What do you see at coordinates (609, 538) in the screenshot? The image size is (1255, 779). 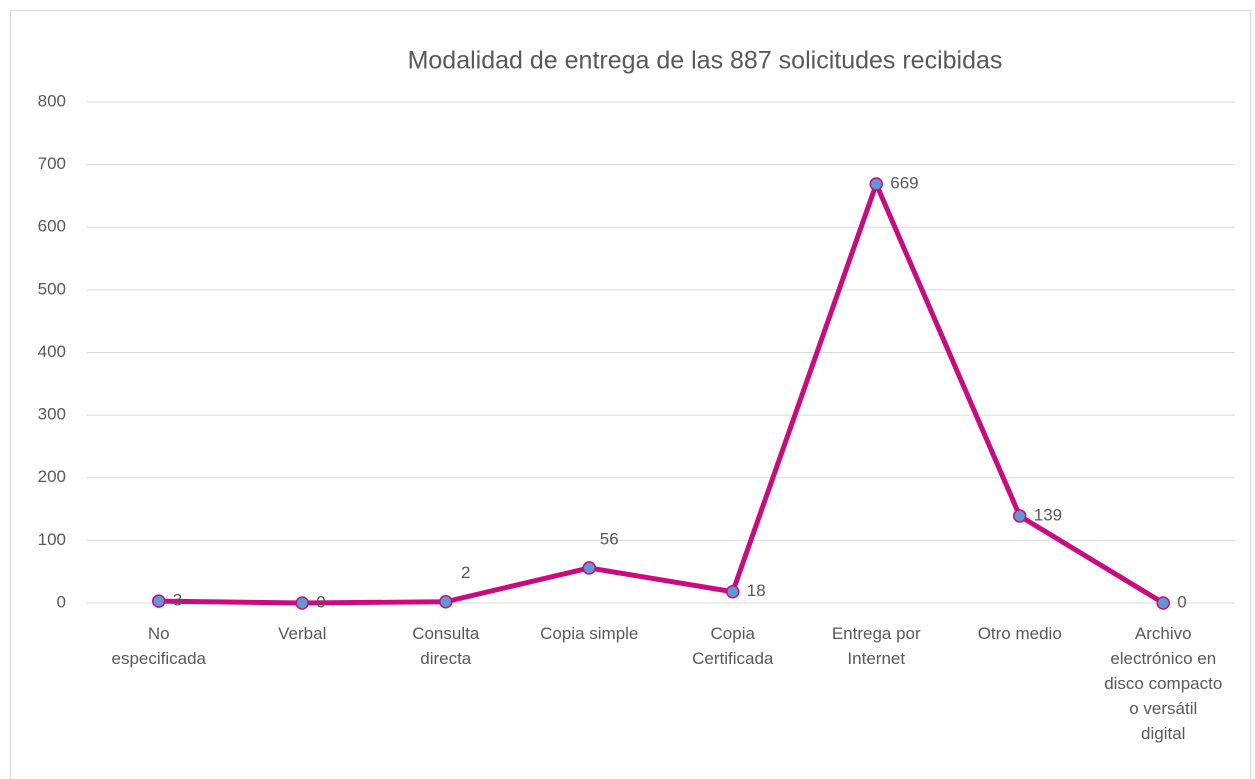 I see `data-label: 56` at bounding box center [609, 538].